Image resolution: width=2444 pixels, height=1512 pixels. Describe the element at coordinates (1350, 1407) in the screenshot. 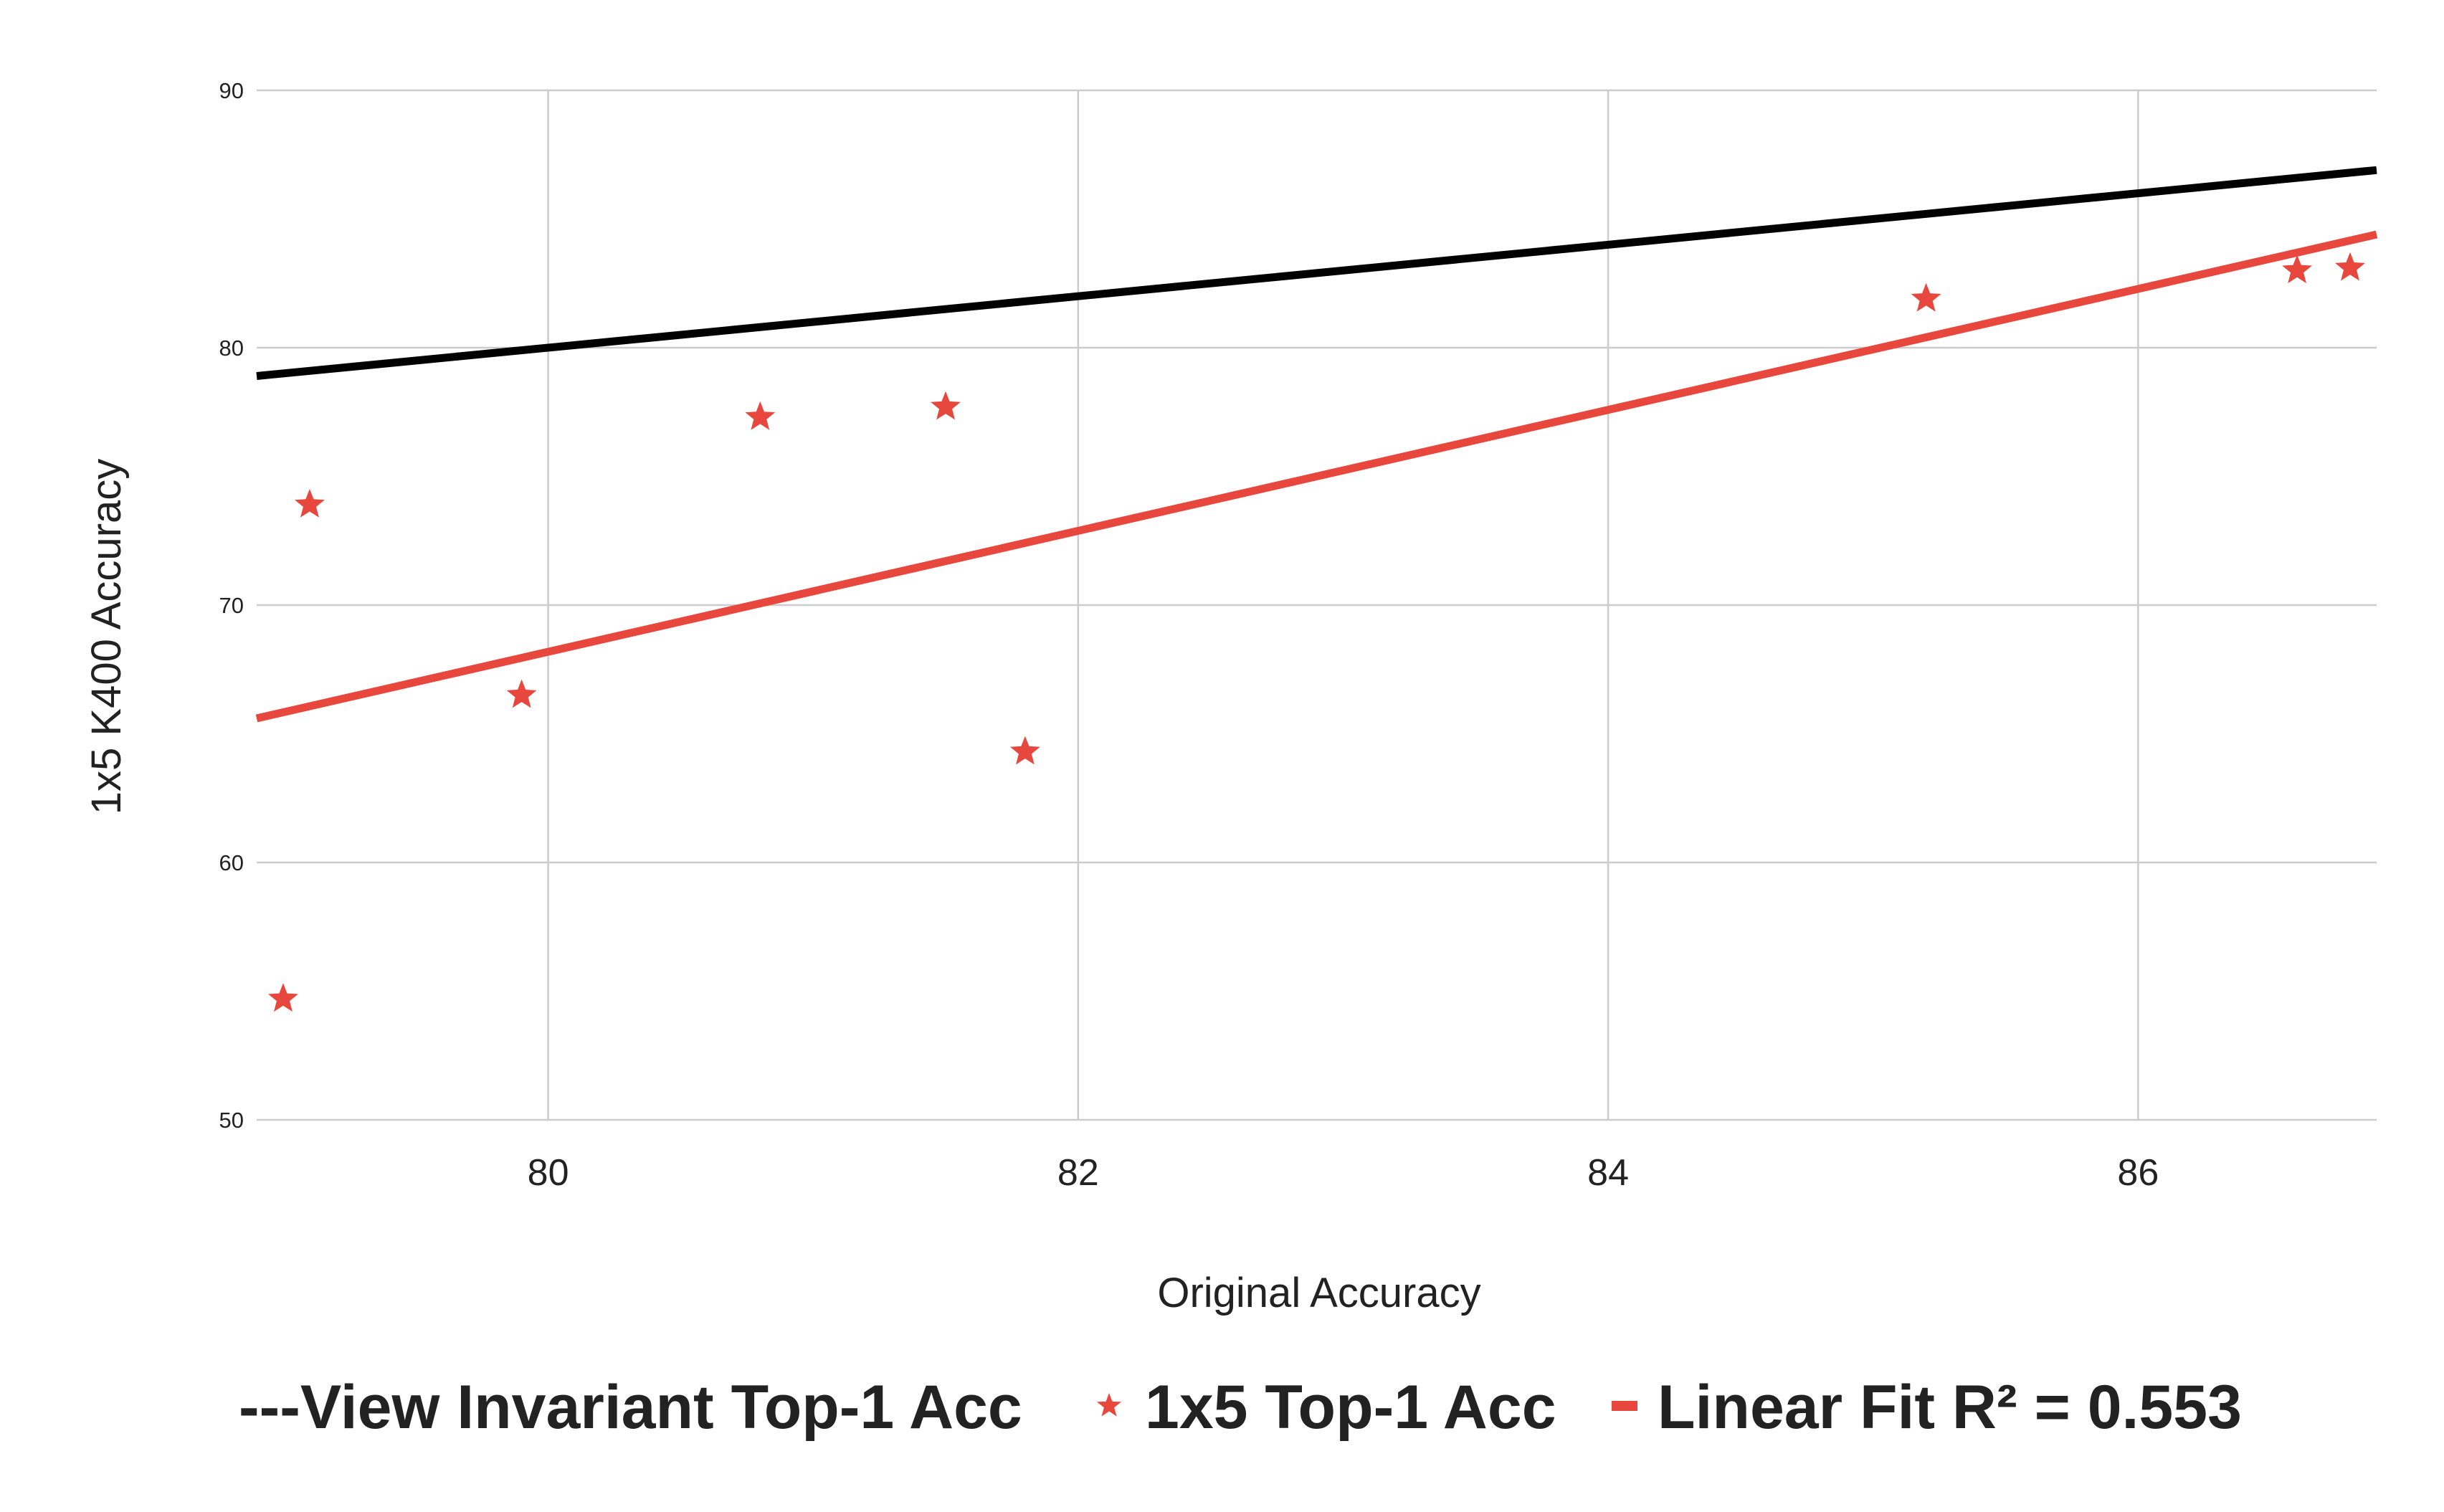

I see `legend-label-1x5-top1: 1x5 Top-1 Acc` at that location.